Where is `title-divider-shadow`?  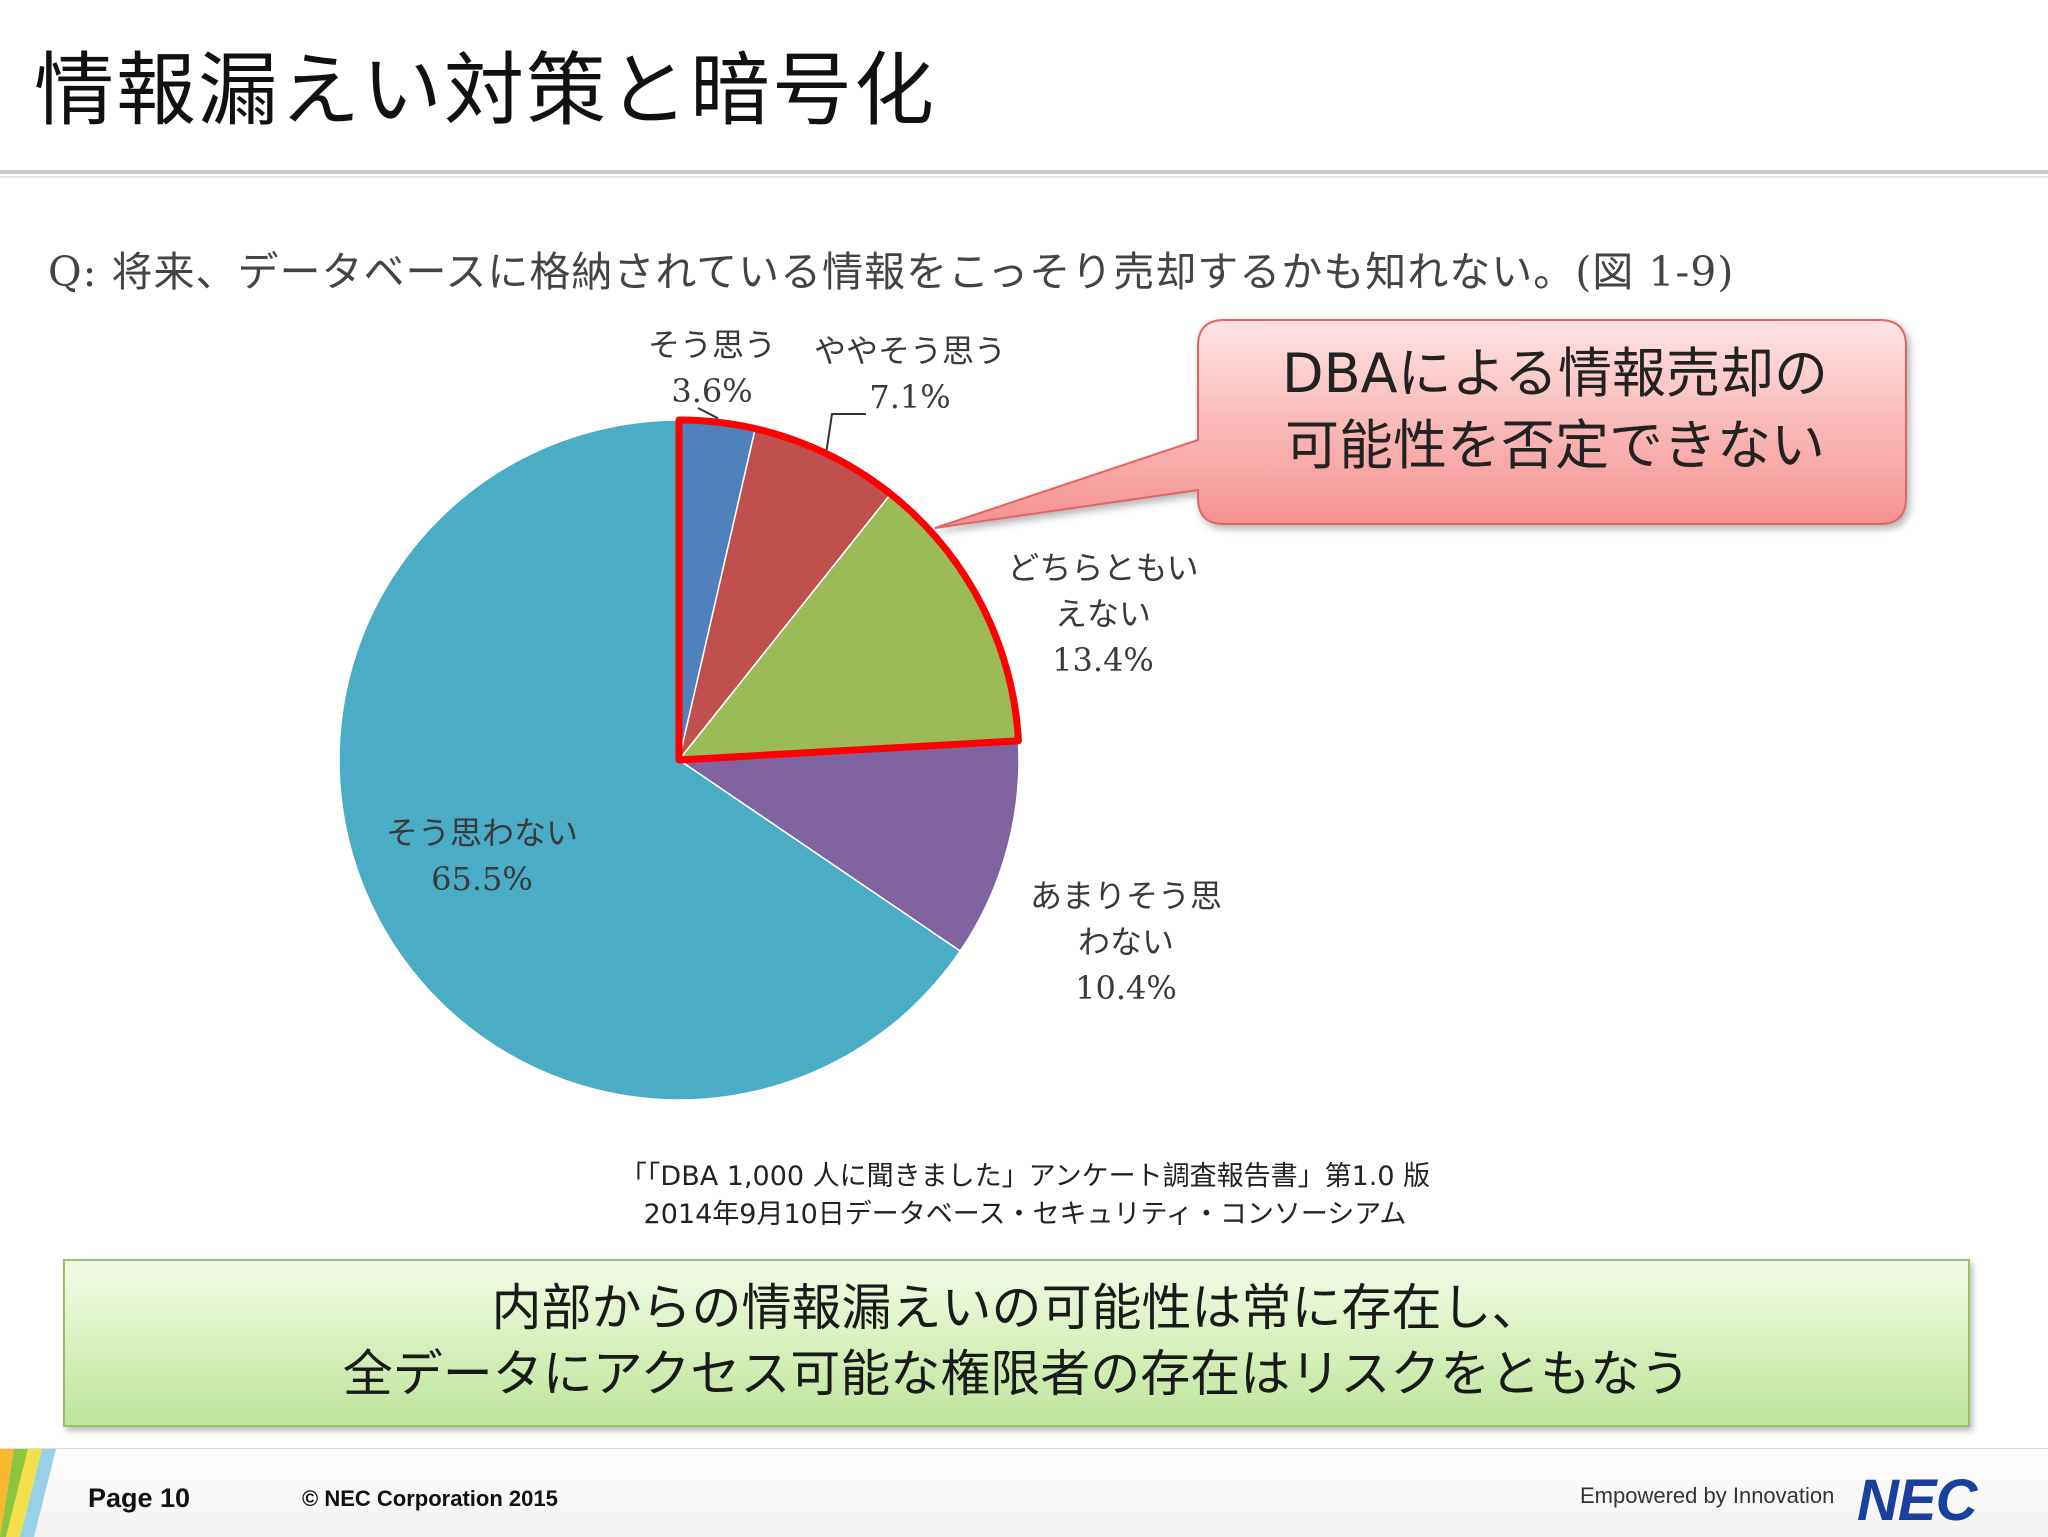
title-divider-shadow is located at coordinates (1024, 177).